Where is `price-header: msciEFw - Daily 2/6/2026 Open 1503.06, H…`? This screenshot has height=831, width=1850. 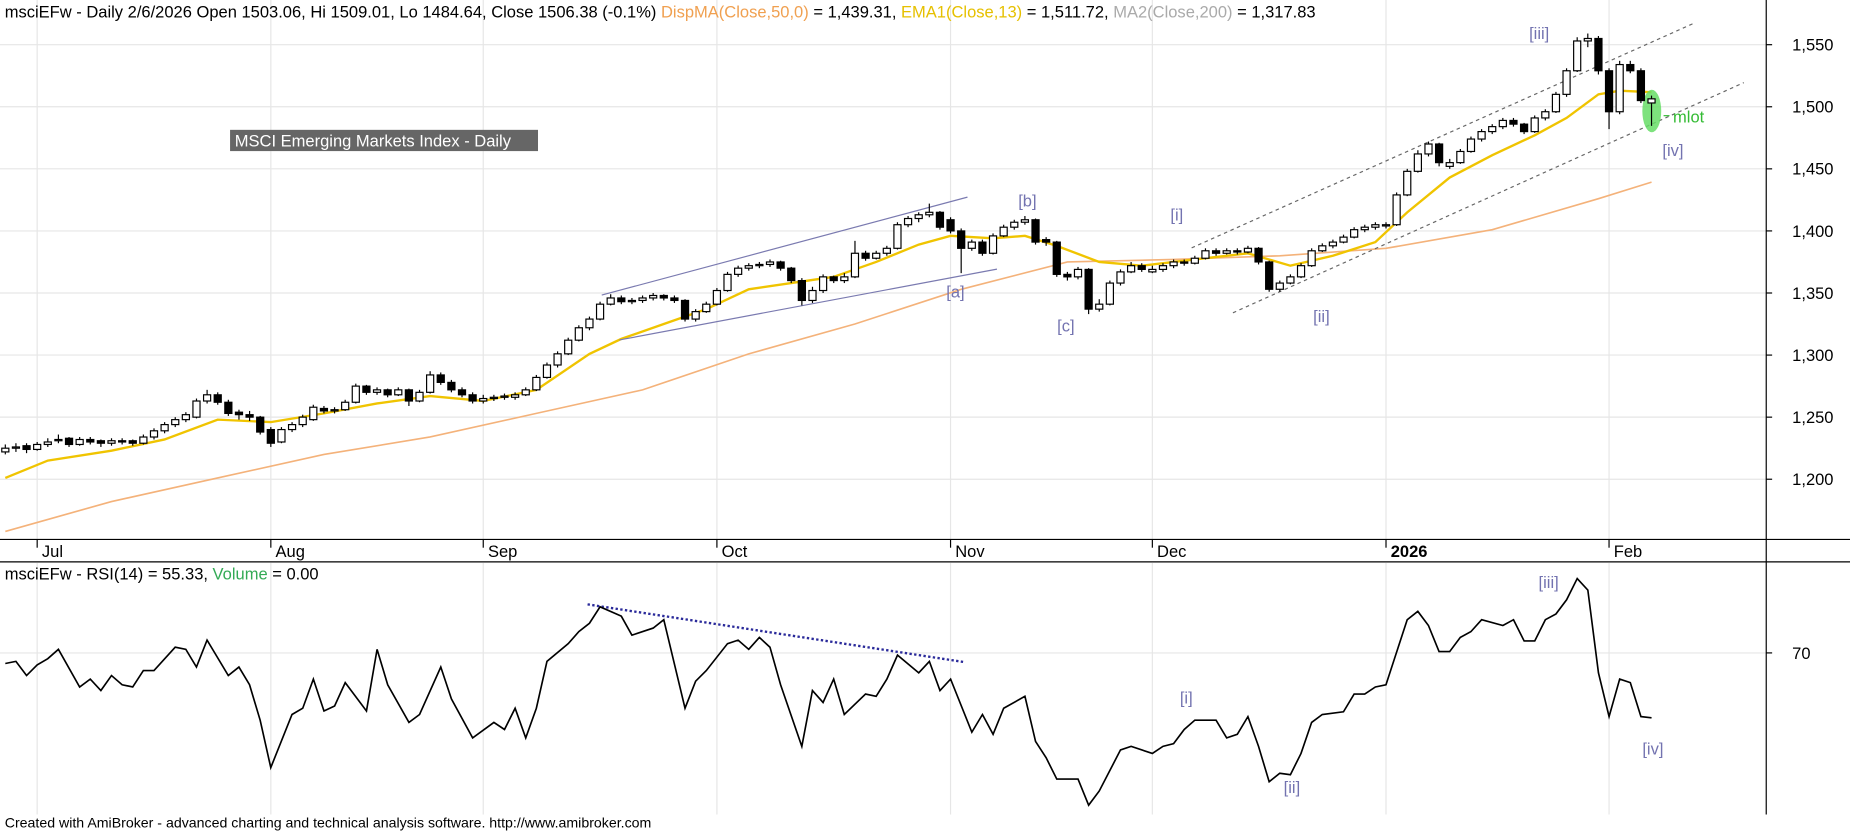 price-header: msciEFw - Daily 2/6/2026 Open 1503.06, H… is located at coordinates (660, 12).